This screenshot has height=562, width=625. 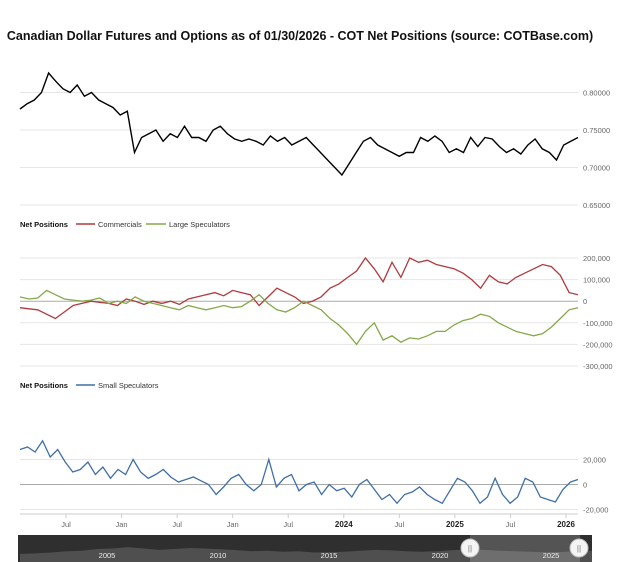 I want to click on navigator-selected-range, so click(x=525, y=548).